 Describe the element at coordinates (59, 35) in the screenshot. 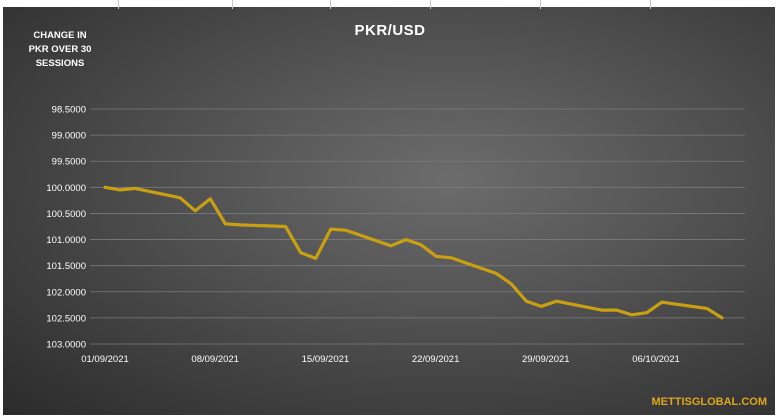

I see `y-axis-label-line: CHANGE IN` at that location.